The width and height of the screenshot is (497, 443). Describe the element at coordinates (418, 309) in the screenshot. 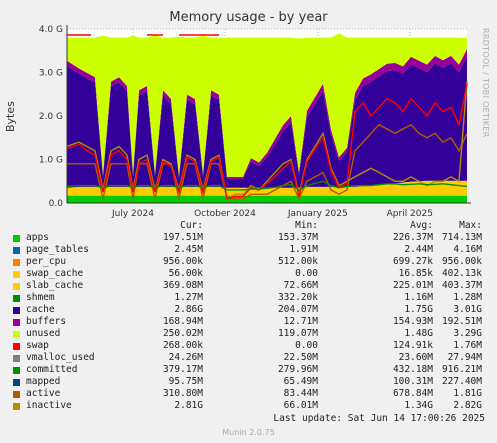

I see `legend-avg: 1.75G` at that location.